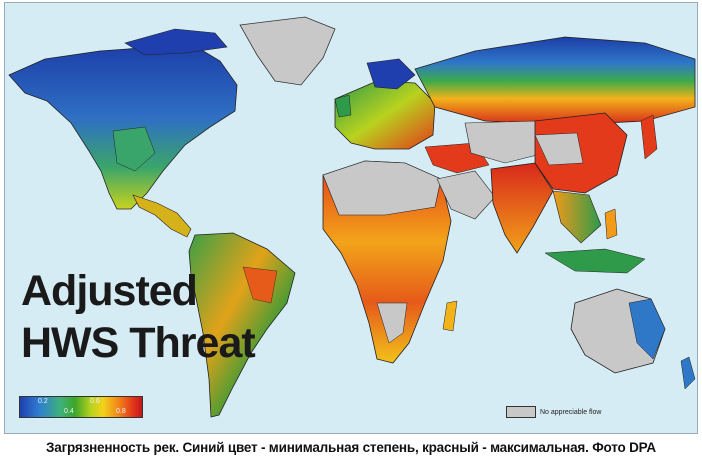  What do you see at coordinates (649, 137) in the screenshot?
I see `japan` at bounding box center [649, 137].